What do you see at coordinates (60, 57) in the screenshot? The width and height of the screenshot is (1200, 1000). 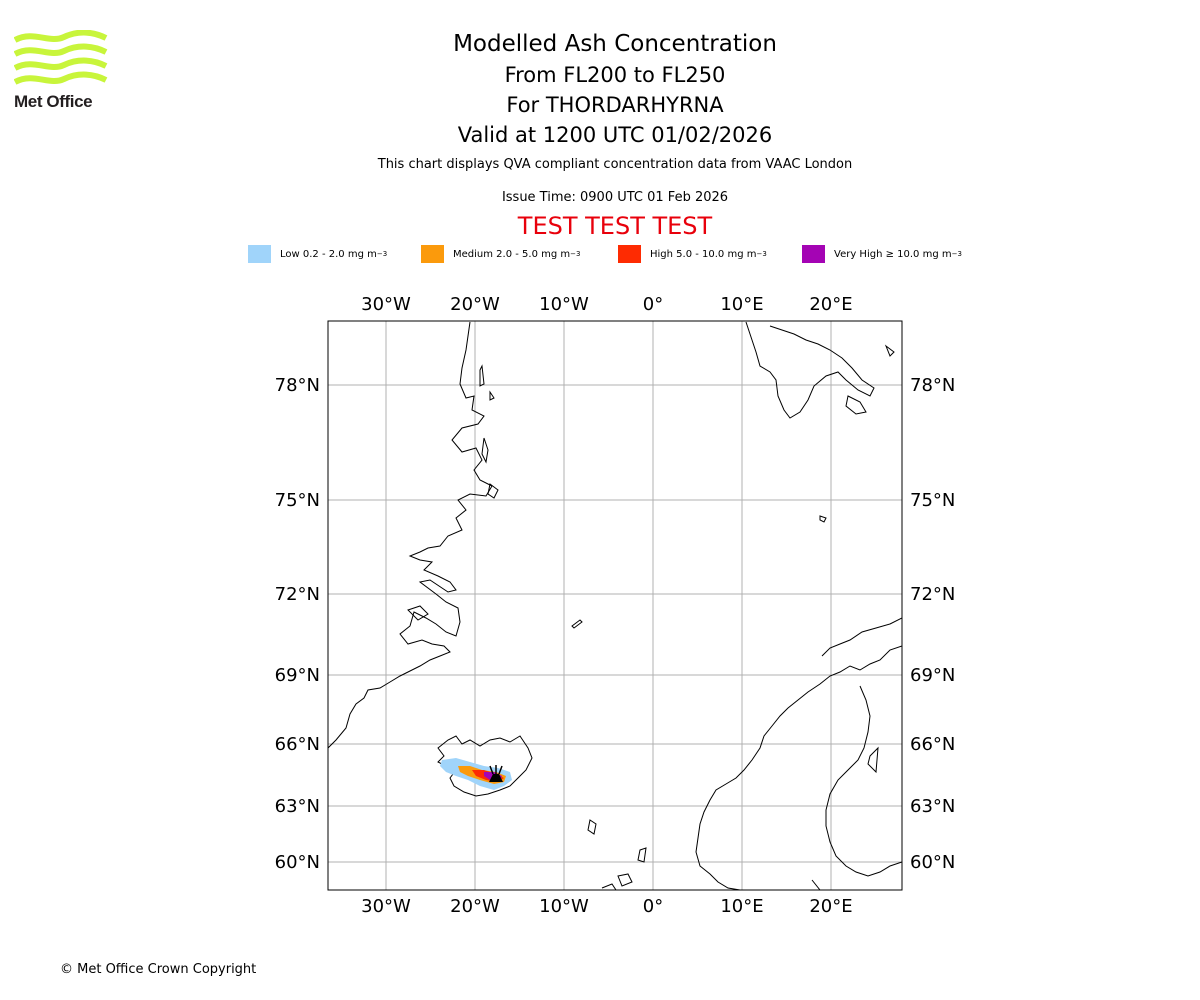 I see `met-office-waves-icon` at bounding box center [60, 57].